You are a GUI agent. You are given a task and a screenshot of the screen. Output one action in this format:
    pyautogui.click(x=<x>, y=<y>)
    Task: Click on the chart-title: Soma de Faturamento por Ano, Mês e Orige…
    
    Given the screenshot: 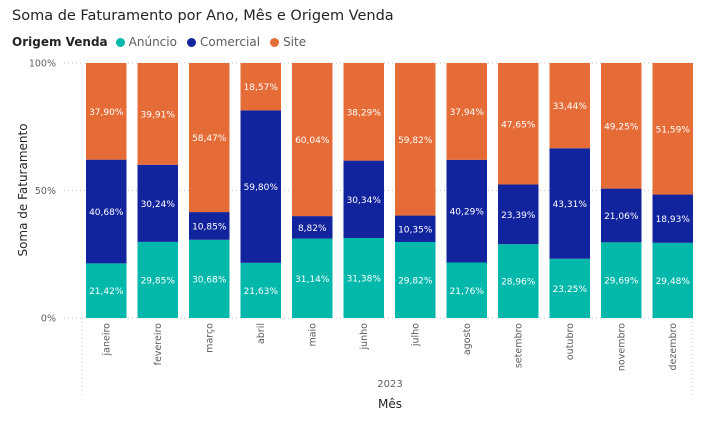 What is the action you would take?
    pyautogui.click(x=203, y=16)
    